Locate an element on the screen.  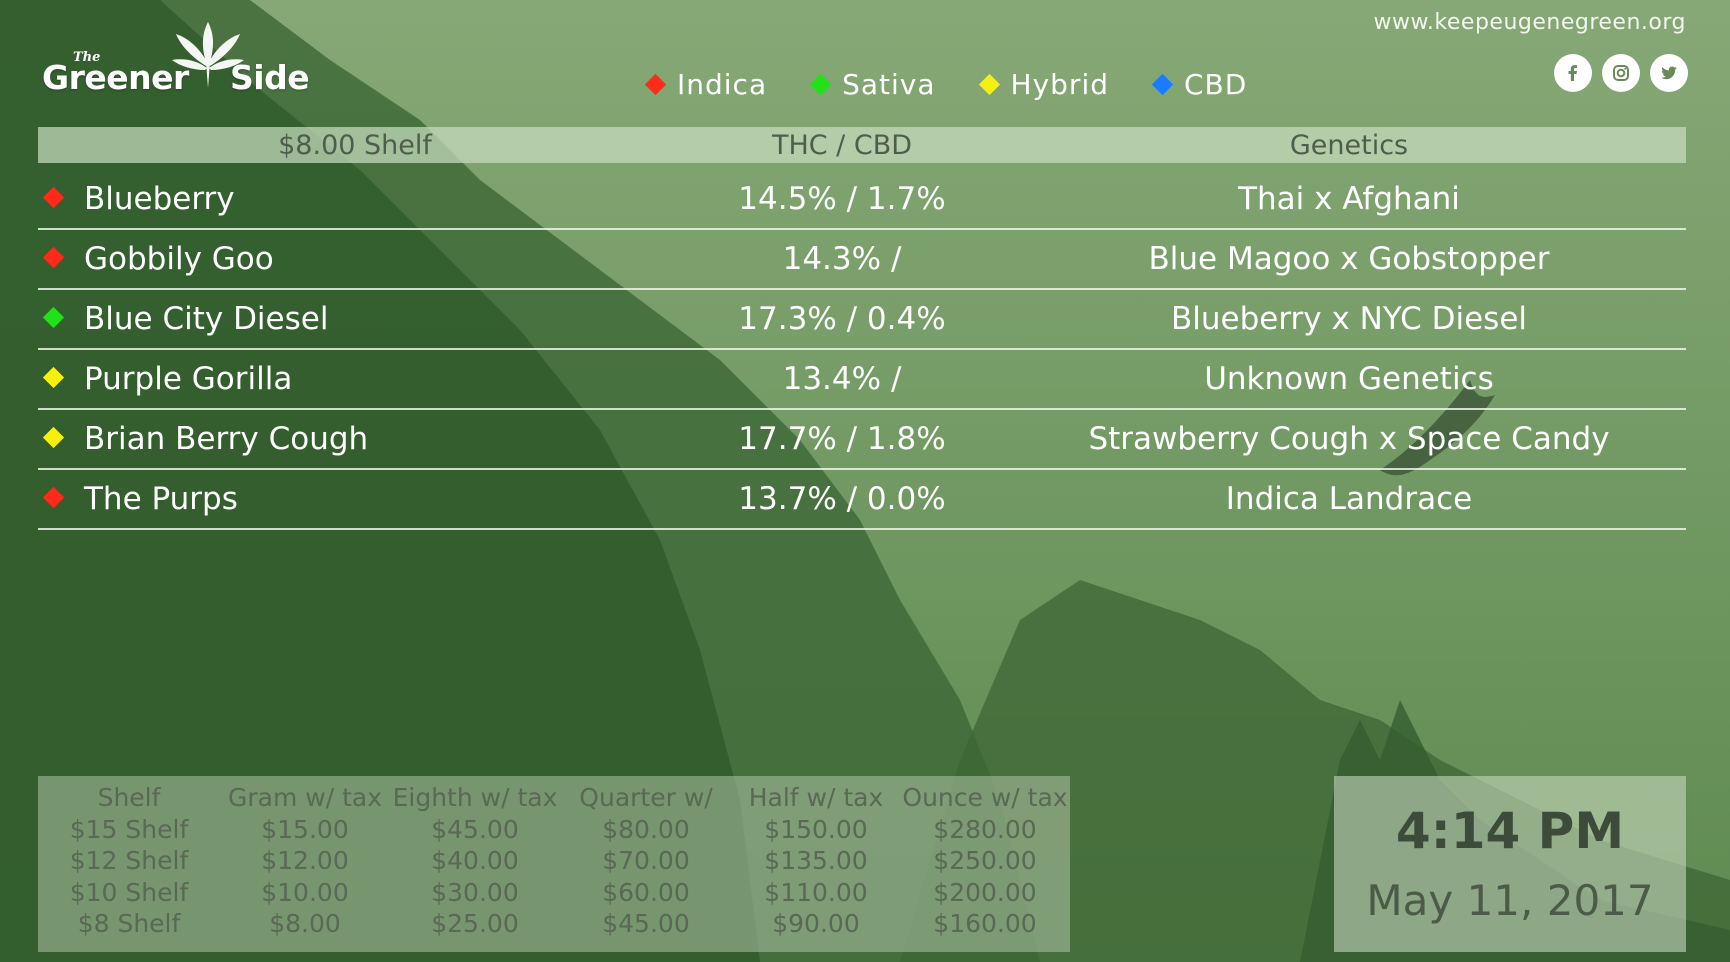
price-shelf-label: $12 Shelf is located at coordinates (129, 860).